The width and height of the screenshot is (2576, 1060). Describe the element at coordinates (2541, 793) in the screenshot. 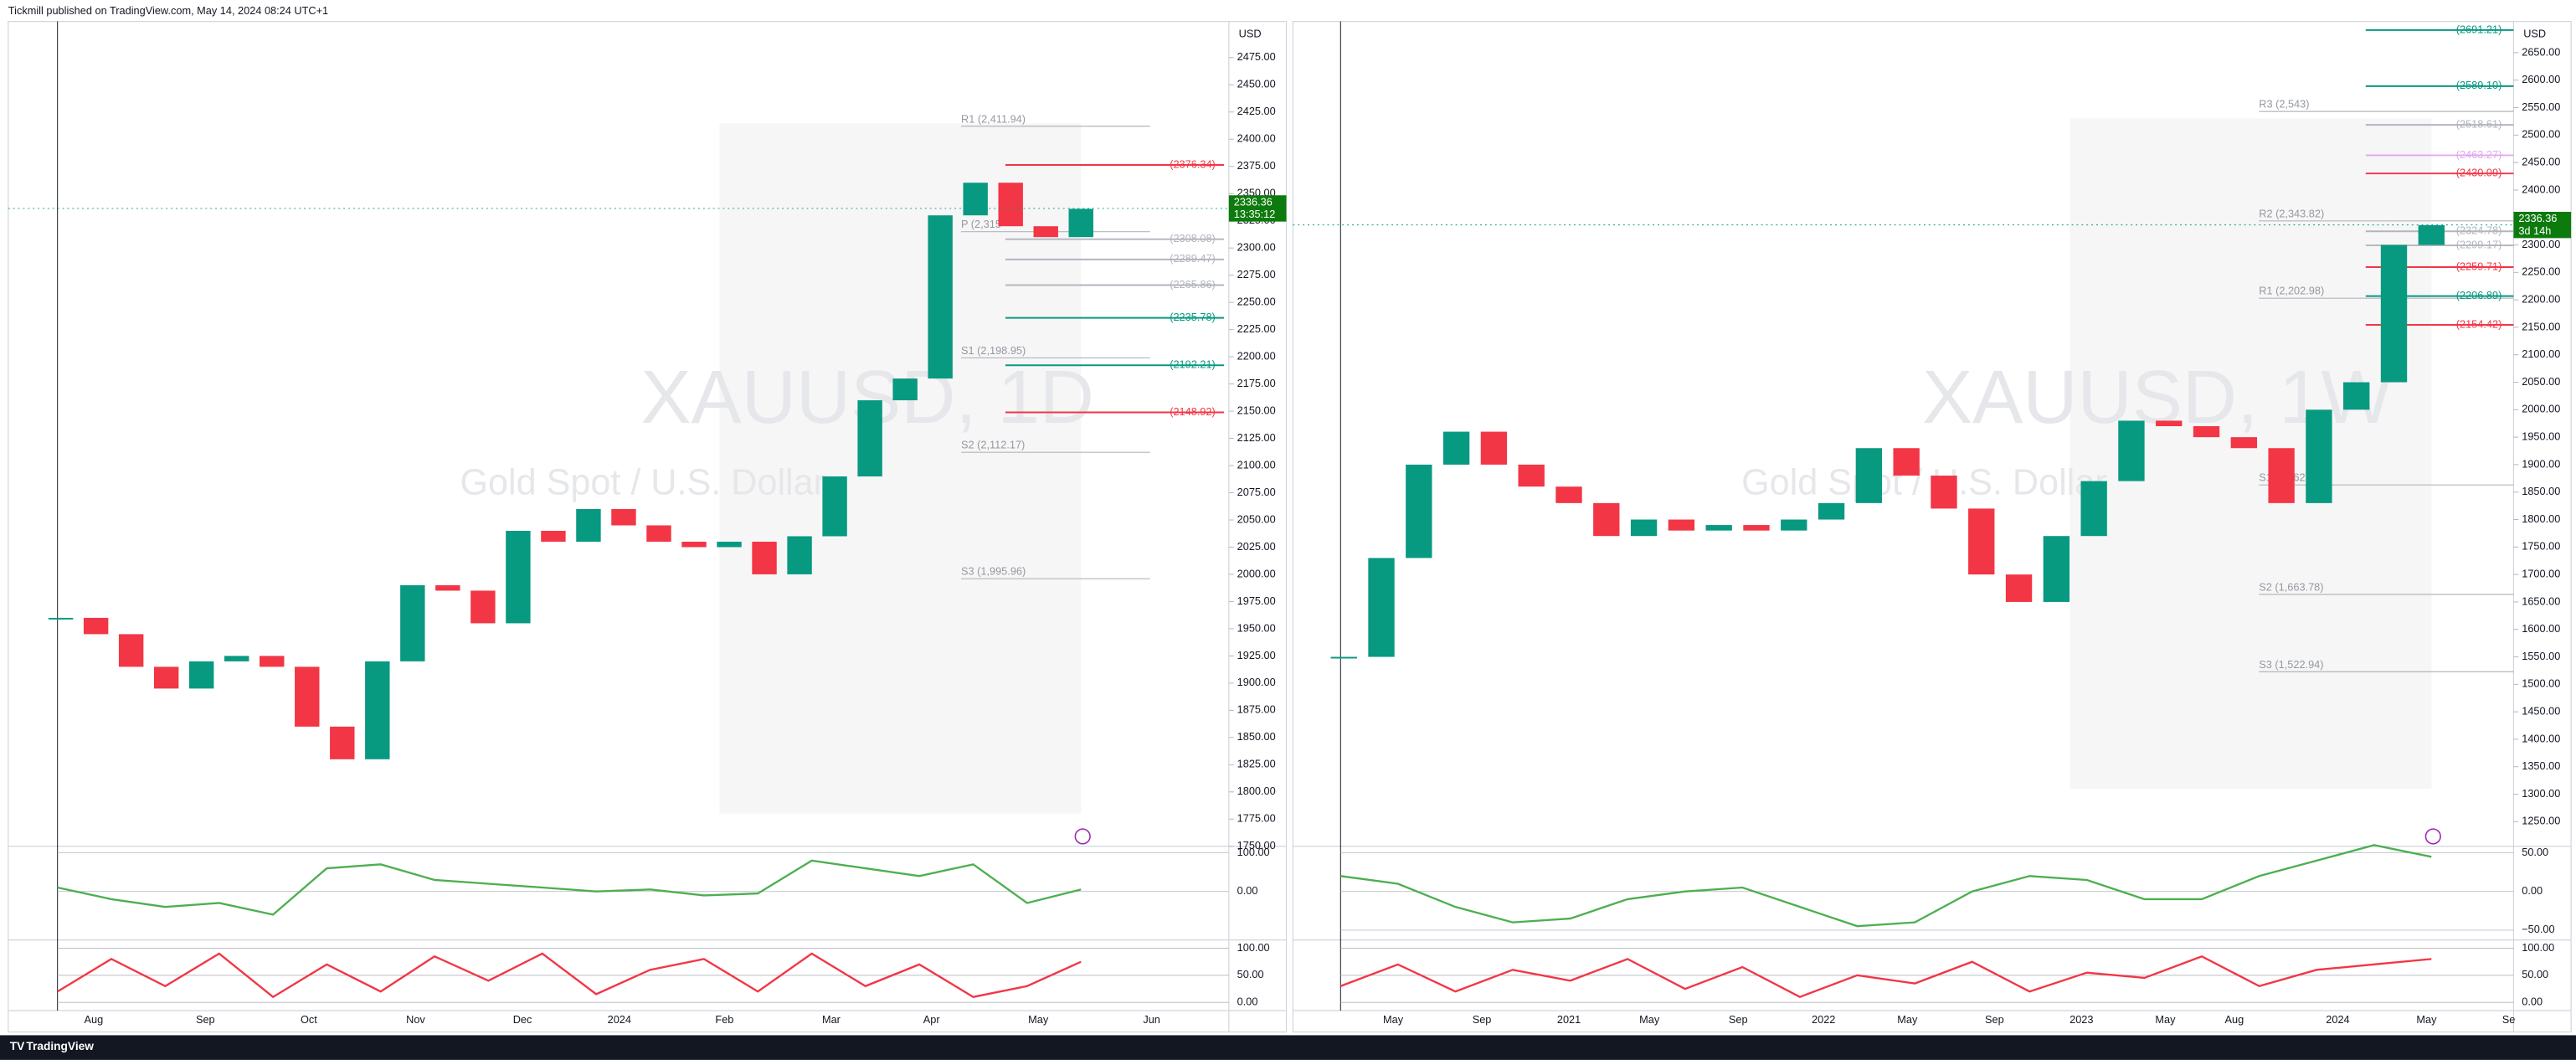

I see `y-tick-label: 1300.00` at that location.